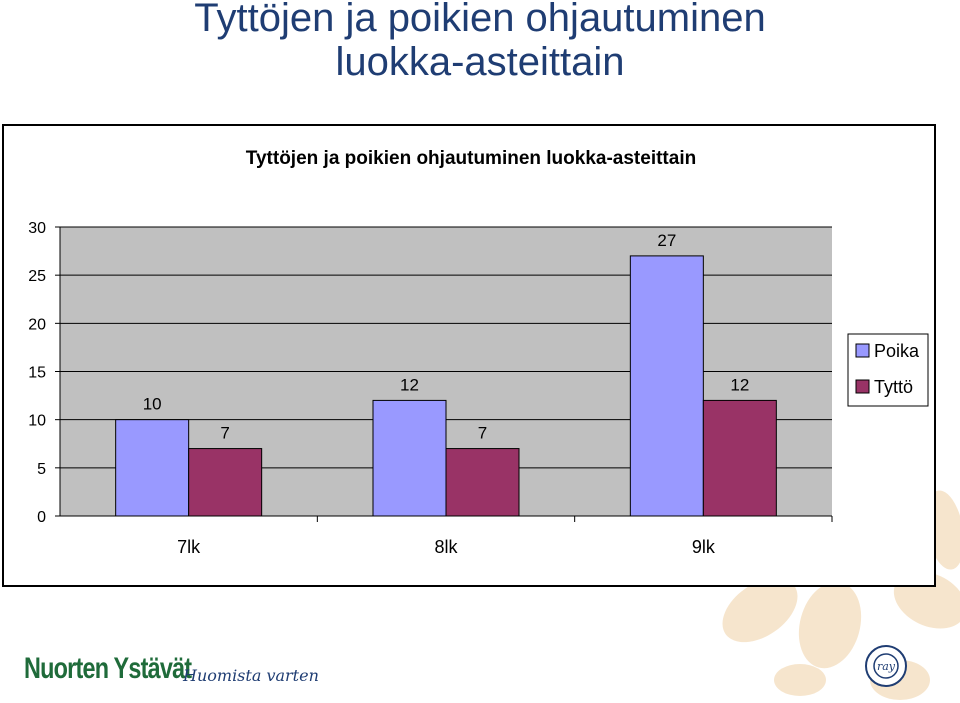 The height and width of the screenshot is (703, 960). I want to click on bar-tyttö-9lk, so click(739, 458).